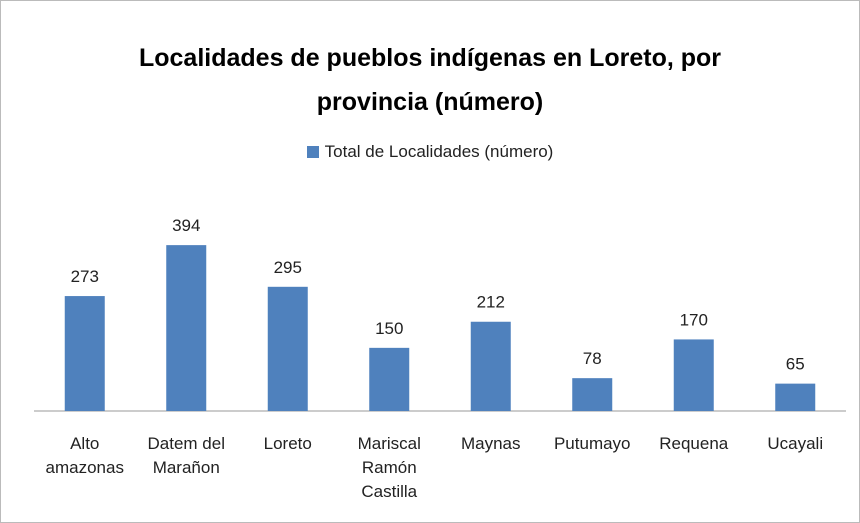  What do you see at coordinates (287, 443) in the screenshot?
I see `x-tick-label: Loreto` at bounding box center [287, 443].